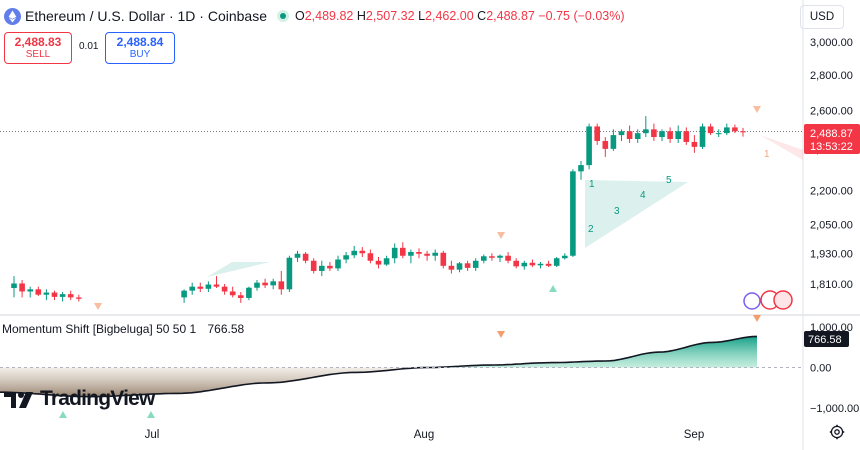 The width and height of the screenshot is (860, 450). Describe the element at coordinates (18, 400) in the screenshot. I see `tradingview-logo-icon` at that location.